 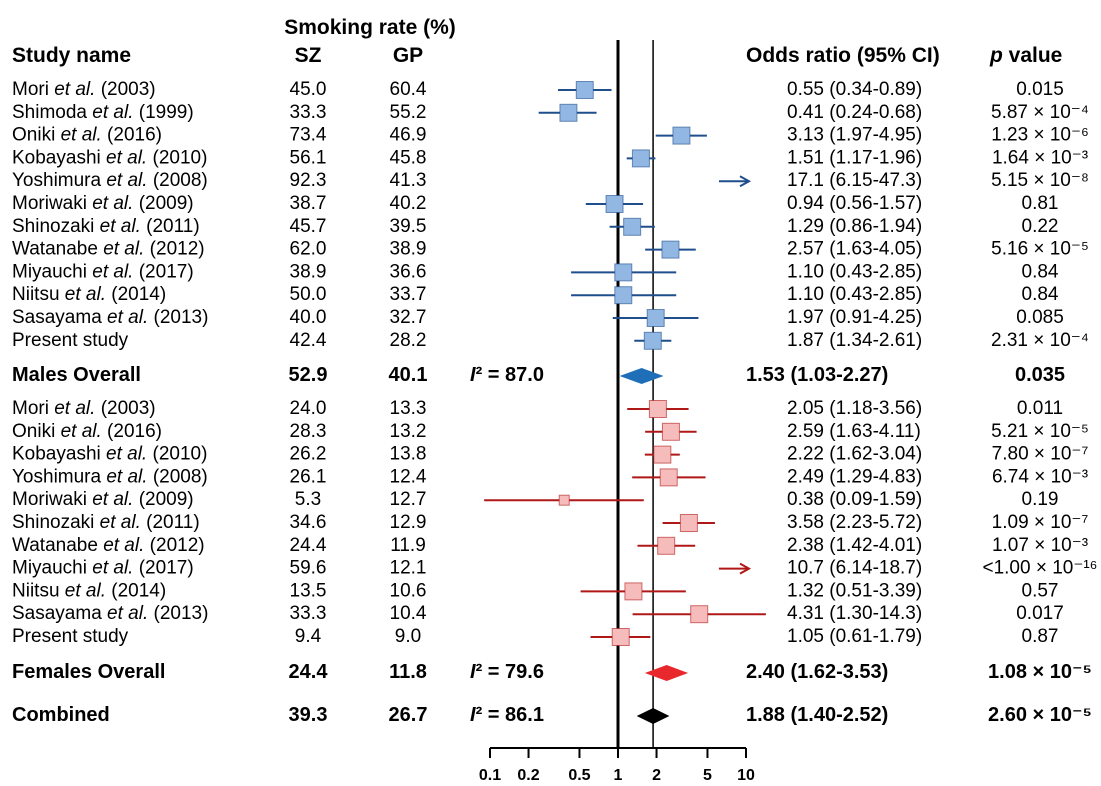 What do you see at coordinates (1040, 476) in the screenshot?
I see `p-value: 6.74 × 10⁻³` at bounding box center [1040, 476].